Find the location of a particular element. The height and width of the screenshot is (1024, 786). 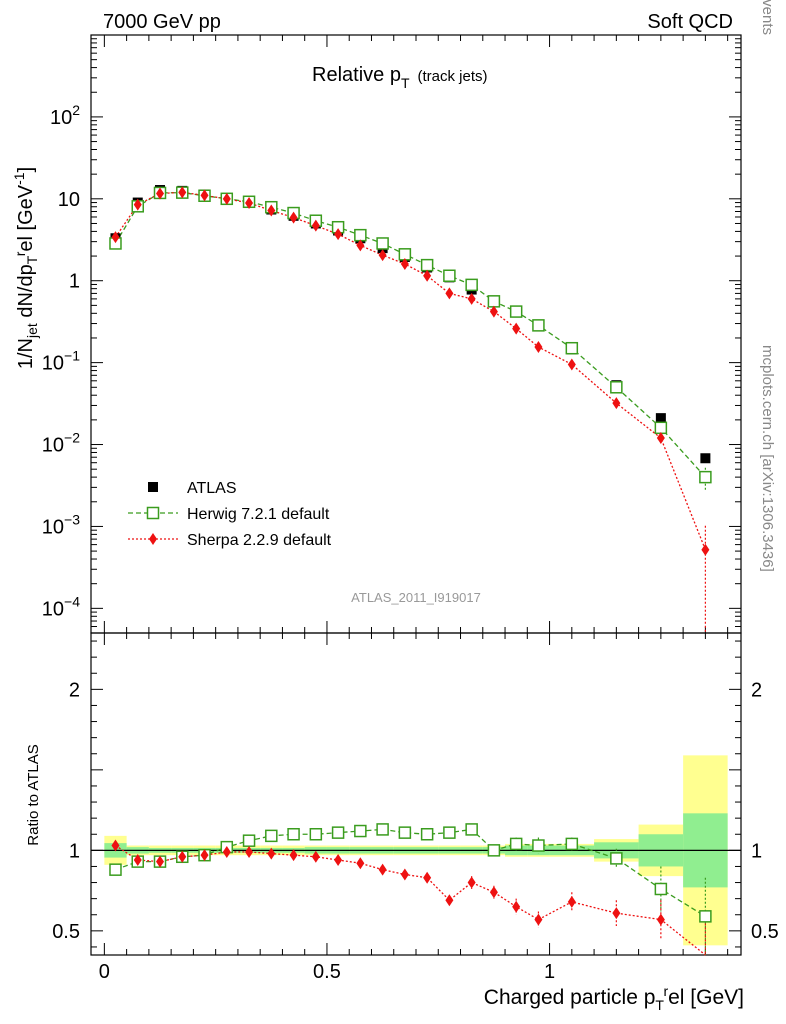

x-tick-label: 0 is located at coordinates (104, 972).